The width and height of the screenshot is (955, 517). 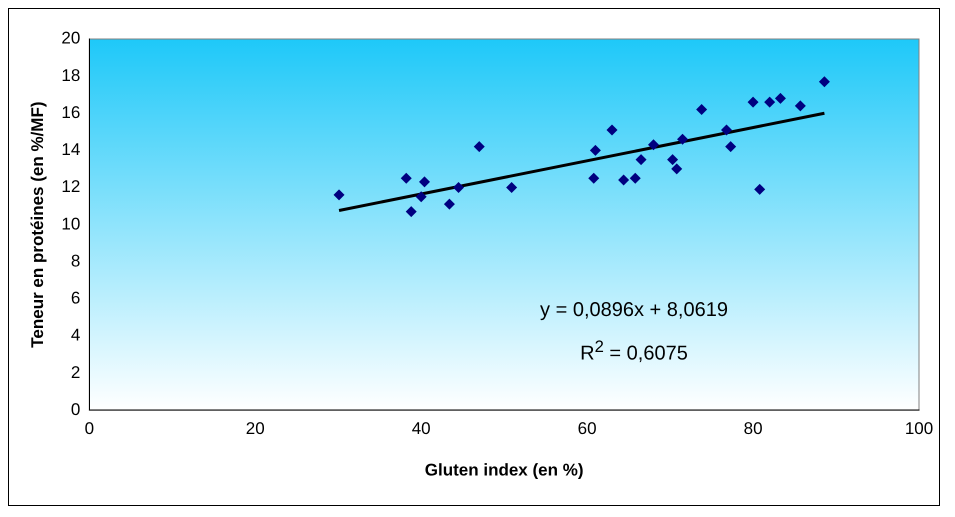 I want to click on y-tick-label: 18, so click(x=70, y=75).